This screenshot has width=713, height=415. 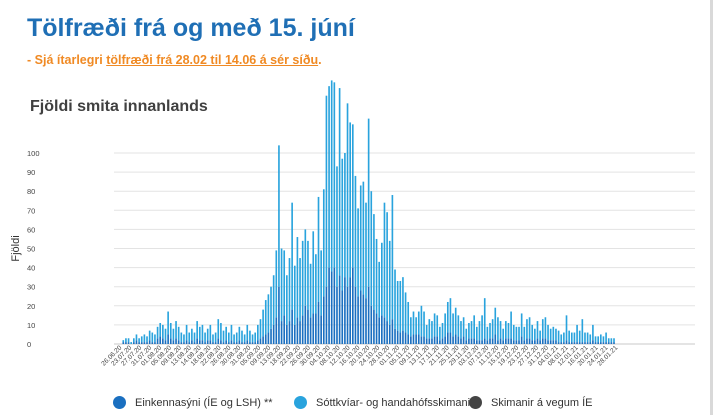 I want to click on subtitle-prefix: - Sjá ítarlegri, so click(x=67, y=60).